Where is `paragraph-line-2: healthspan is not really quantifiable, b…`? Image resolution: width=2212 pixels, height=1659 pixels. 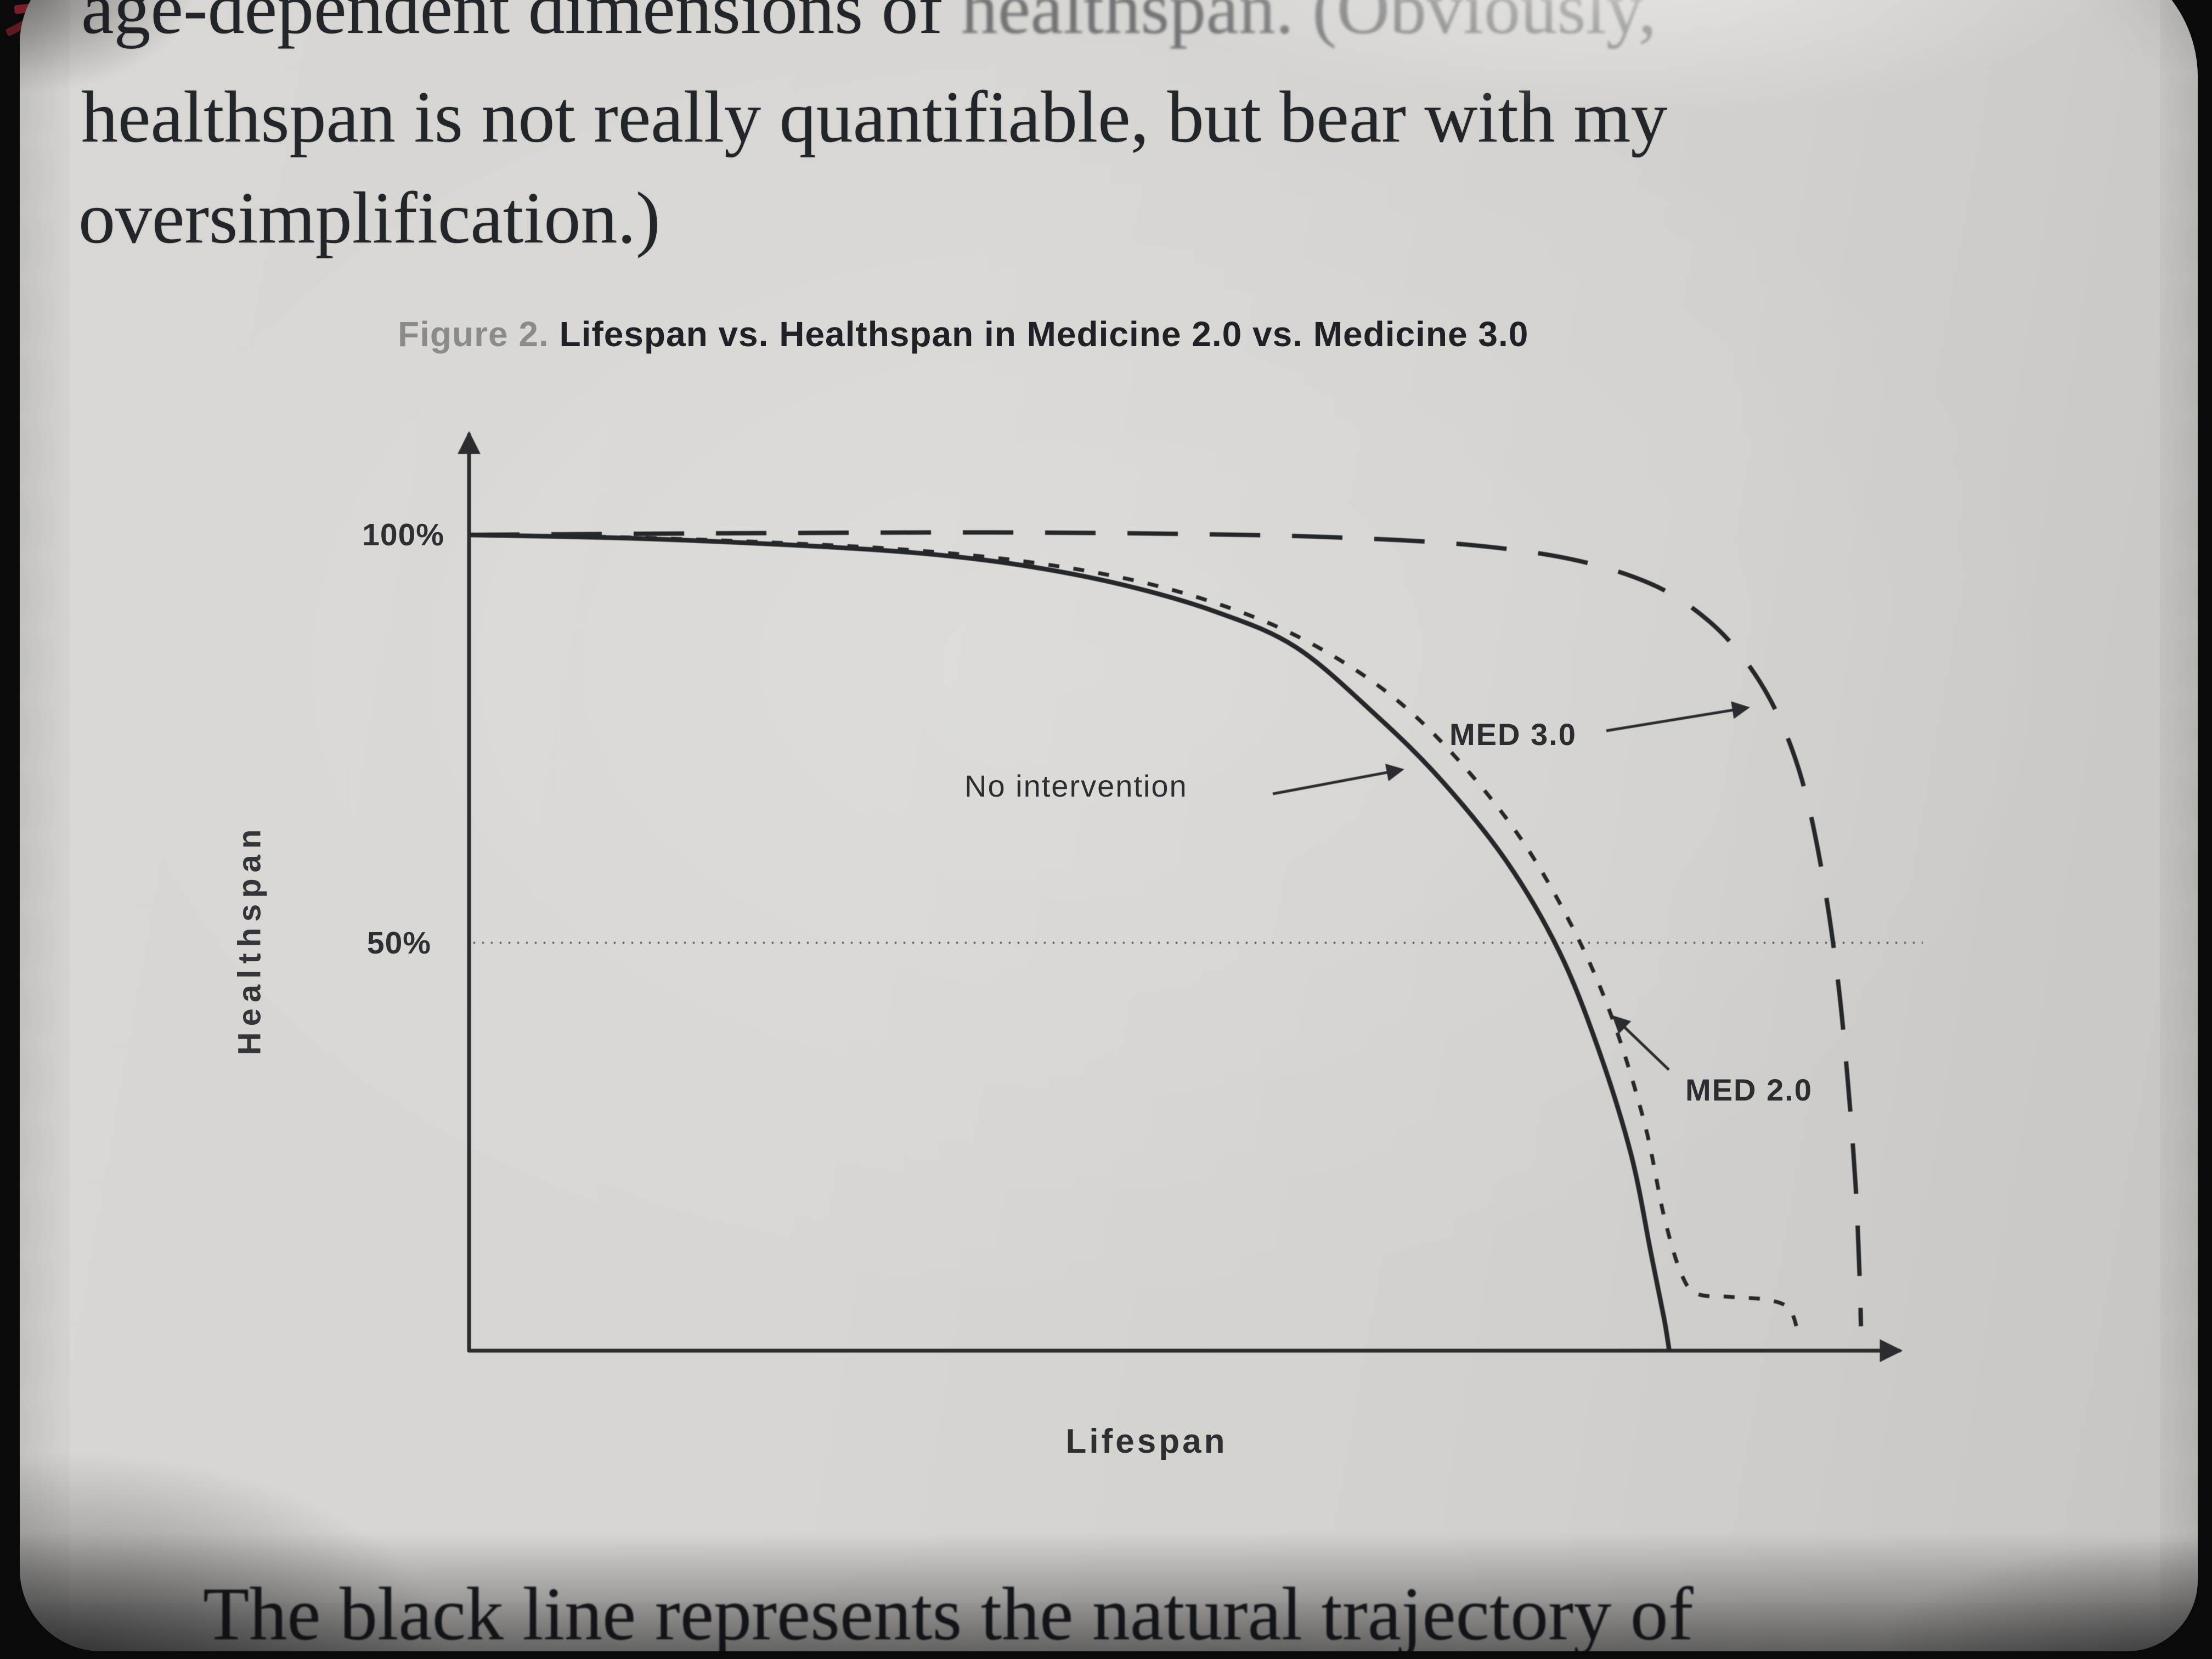
paragraph-line-2: healthspan is not really quantifiable, b… is located at coordinates (874, 116).